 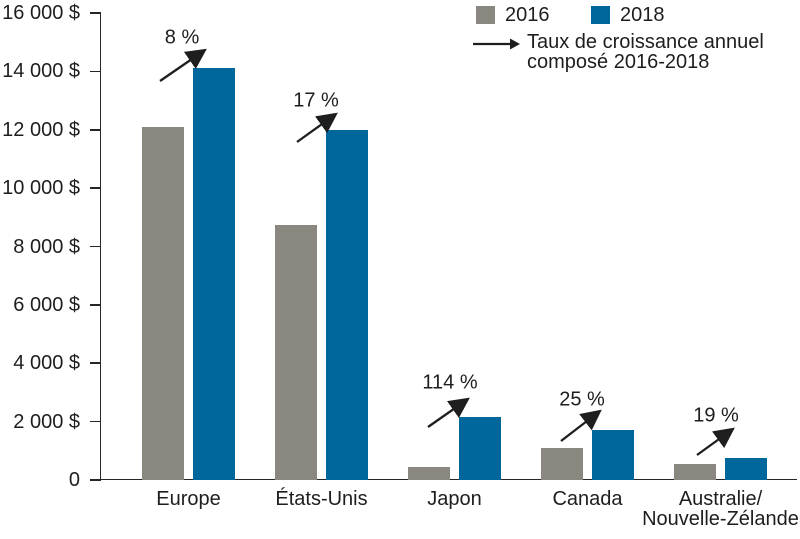 I want to click on legend-growth-line2: composé 2016-2018, so click(x=618, y=62).